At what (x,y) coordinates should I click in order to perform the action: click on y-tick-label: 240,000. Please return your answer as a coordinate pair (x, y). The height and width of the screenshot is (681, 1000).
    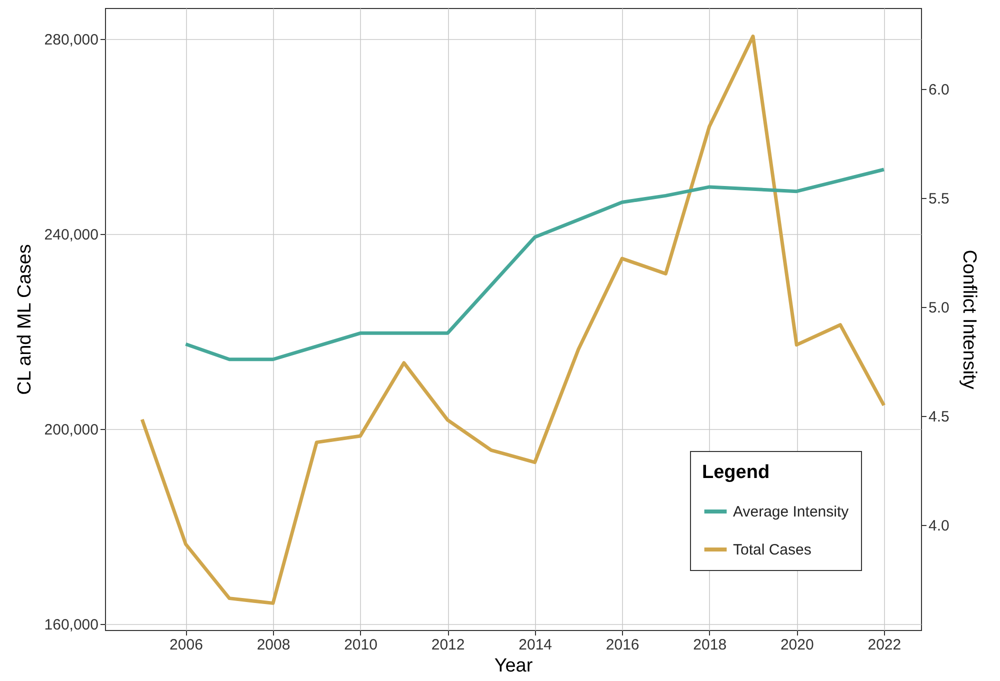
    Looking at the image, I should click on (71, 235).